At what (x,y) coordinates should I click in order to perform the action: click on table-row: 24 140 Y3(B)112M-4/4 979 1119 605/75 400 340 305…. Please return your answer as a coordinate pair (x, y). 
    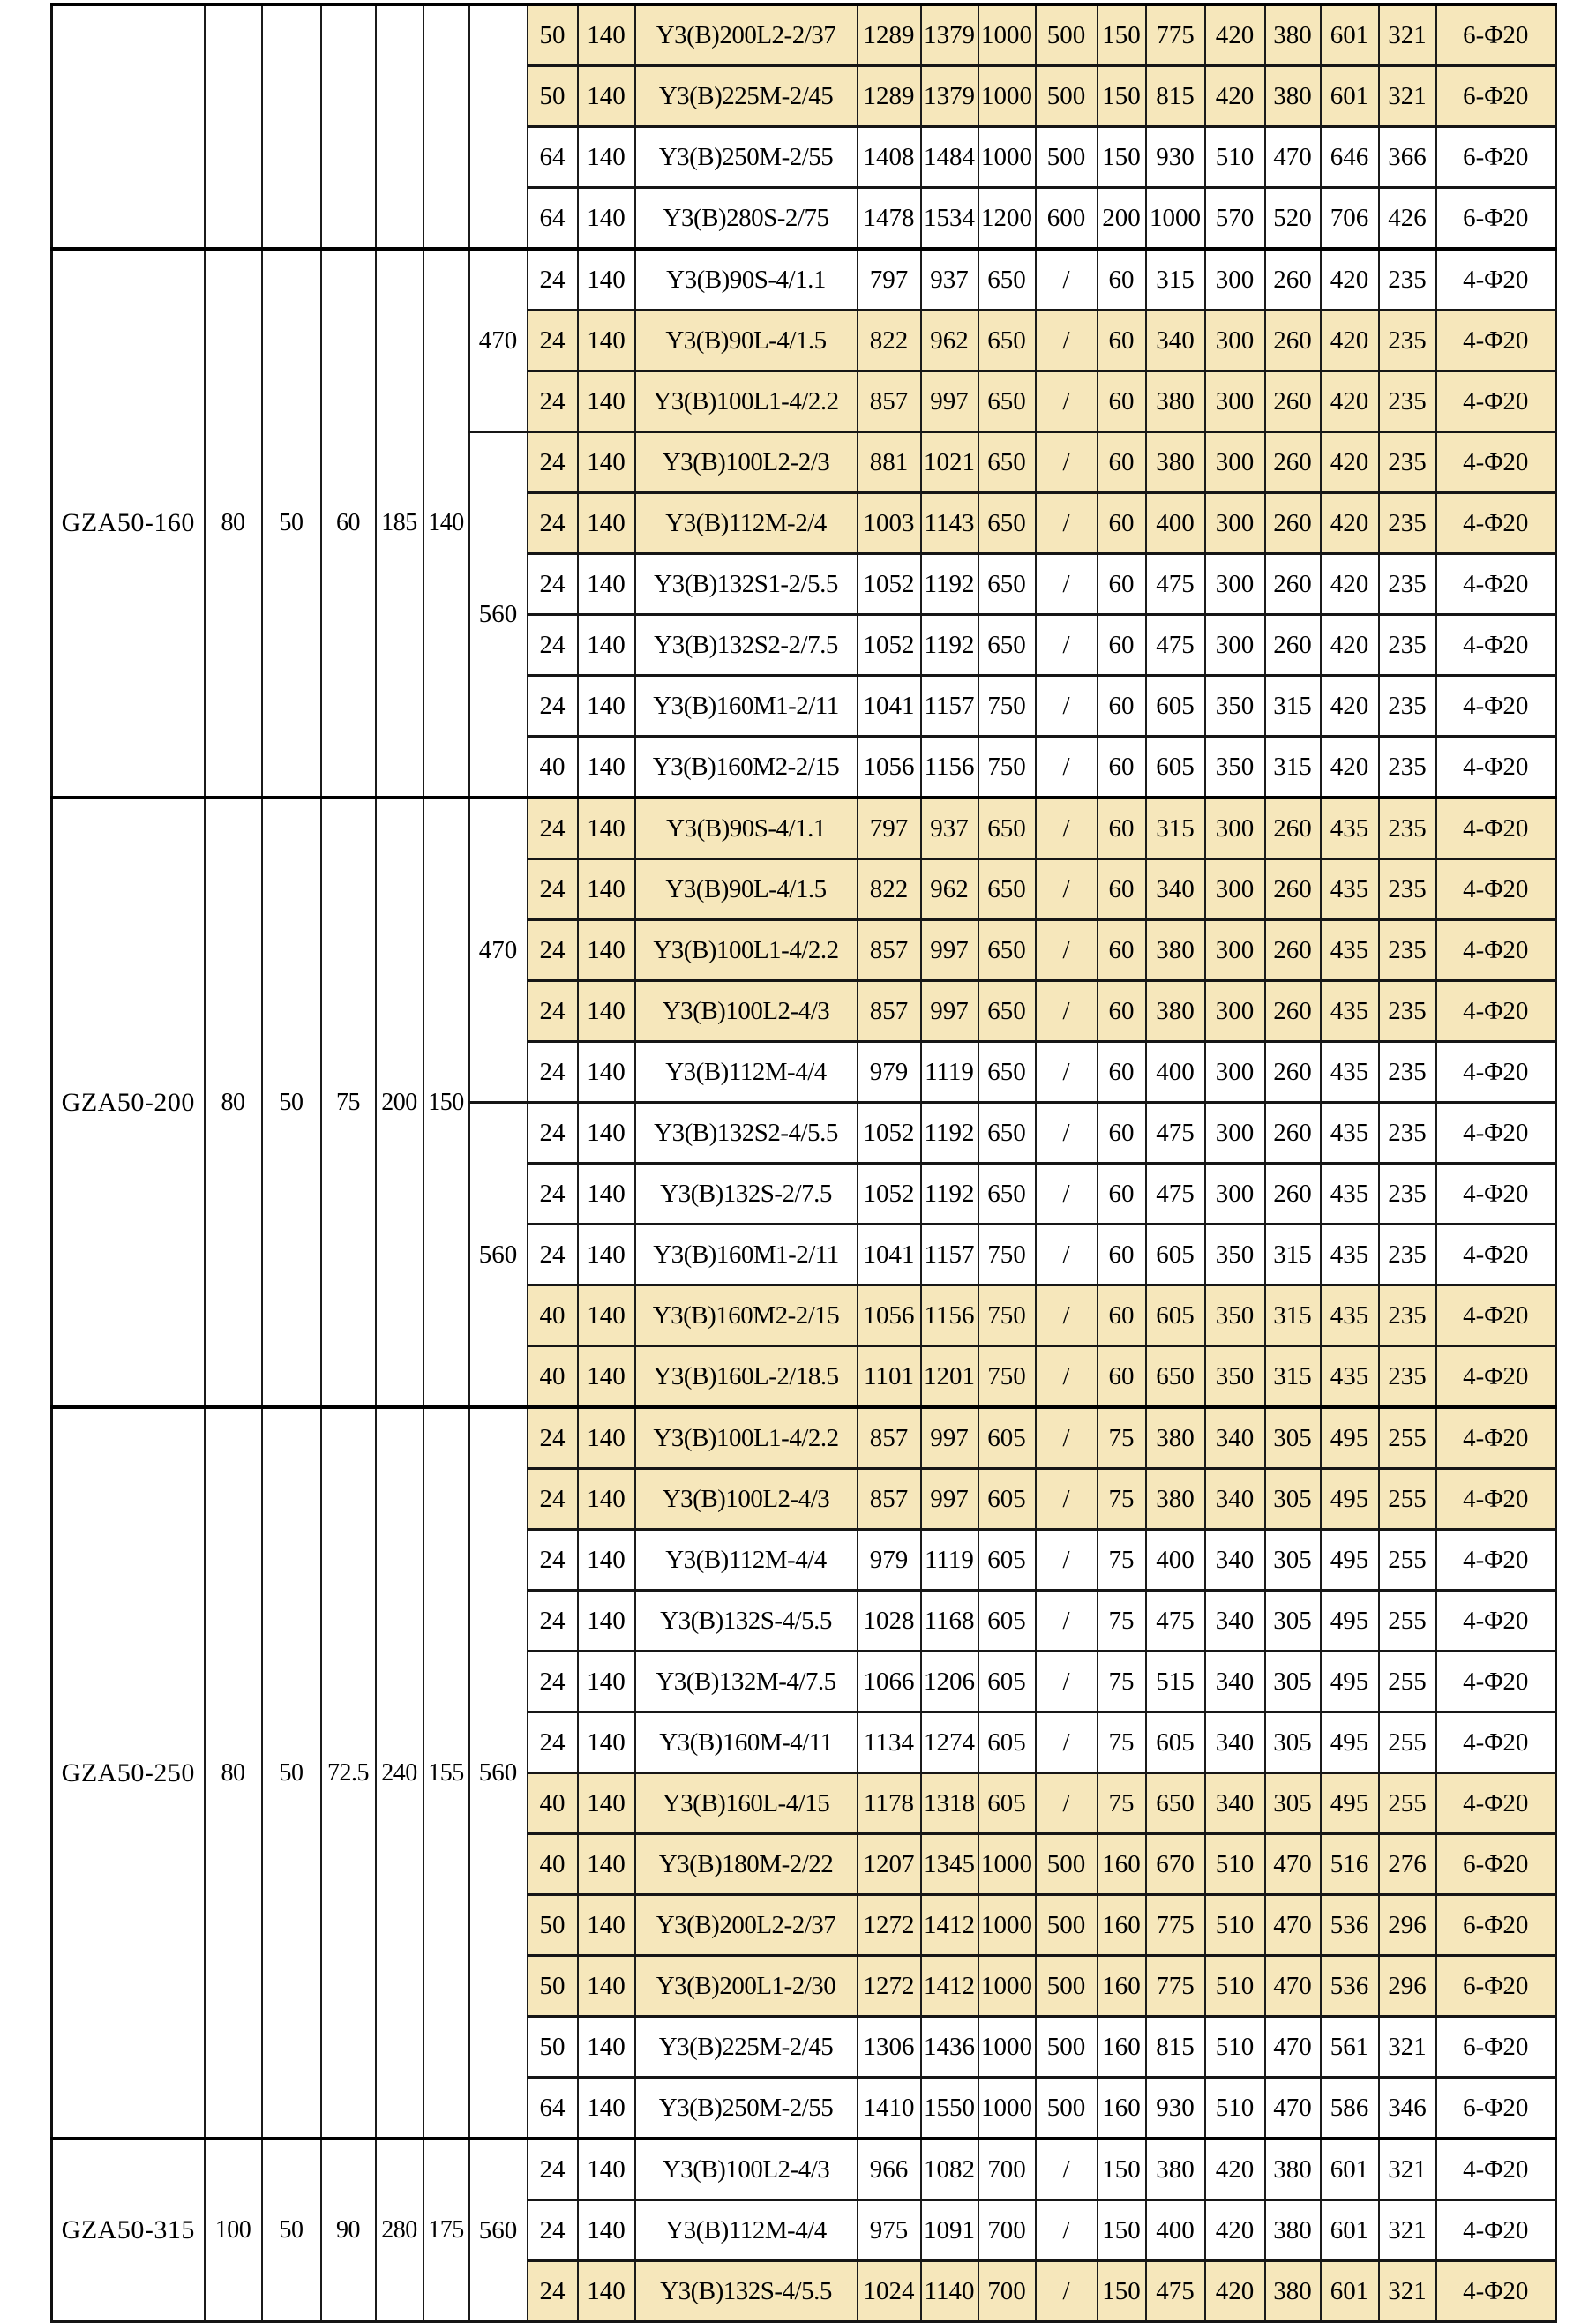
    Looking at the image, I should click on (804, 1560).